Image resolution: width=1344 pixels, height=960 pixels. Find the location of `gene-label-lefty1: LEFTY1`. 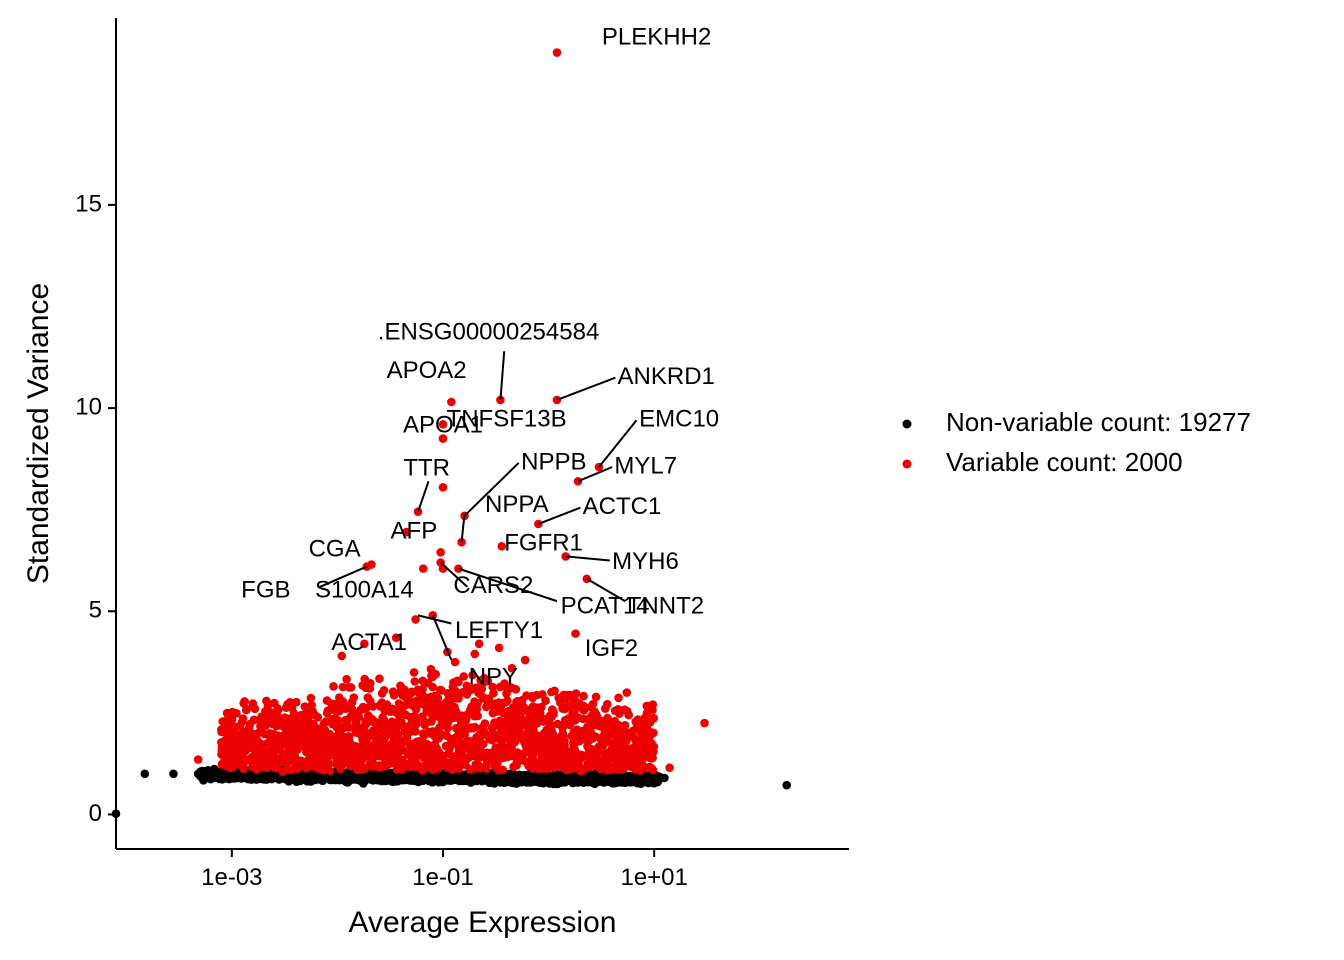

gene-label-lefty1: LEFTY1 is located at coordinates (499, 630).